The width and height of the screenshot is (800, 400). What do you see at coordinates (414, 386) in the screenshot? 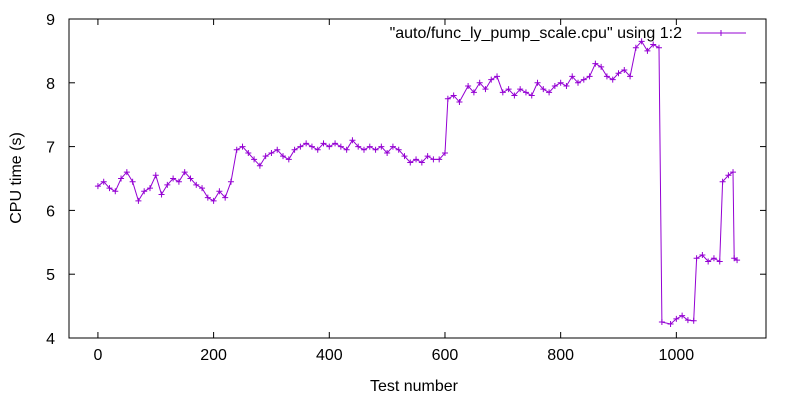
I see `x-axis-label: Test number` at bounding box center [414, 386].